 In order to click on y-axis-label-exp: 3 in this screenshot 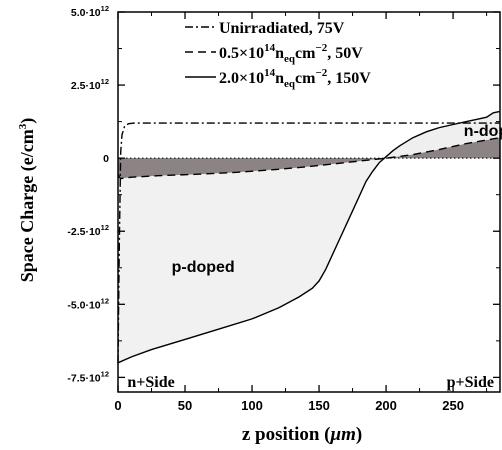, I will do `click(23, 126)`.